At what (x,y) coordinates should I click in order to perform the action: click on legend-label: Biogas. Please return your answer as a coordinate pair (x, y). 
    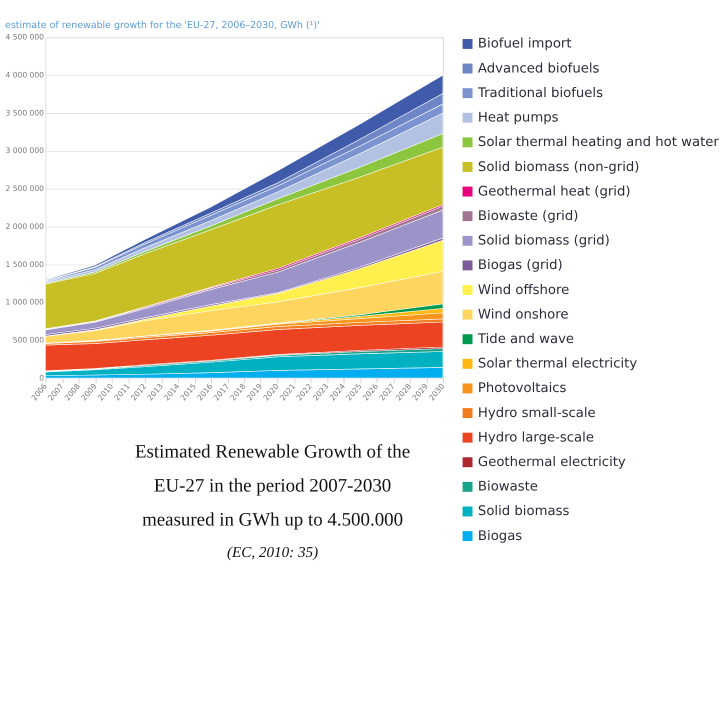
    Looking at the image, I should click on (500, 536).